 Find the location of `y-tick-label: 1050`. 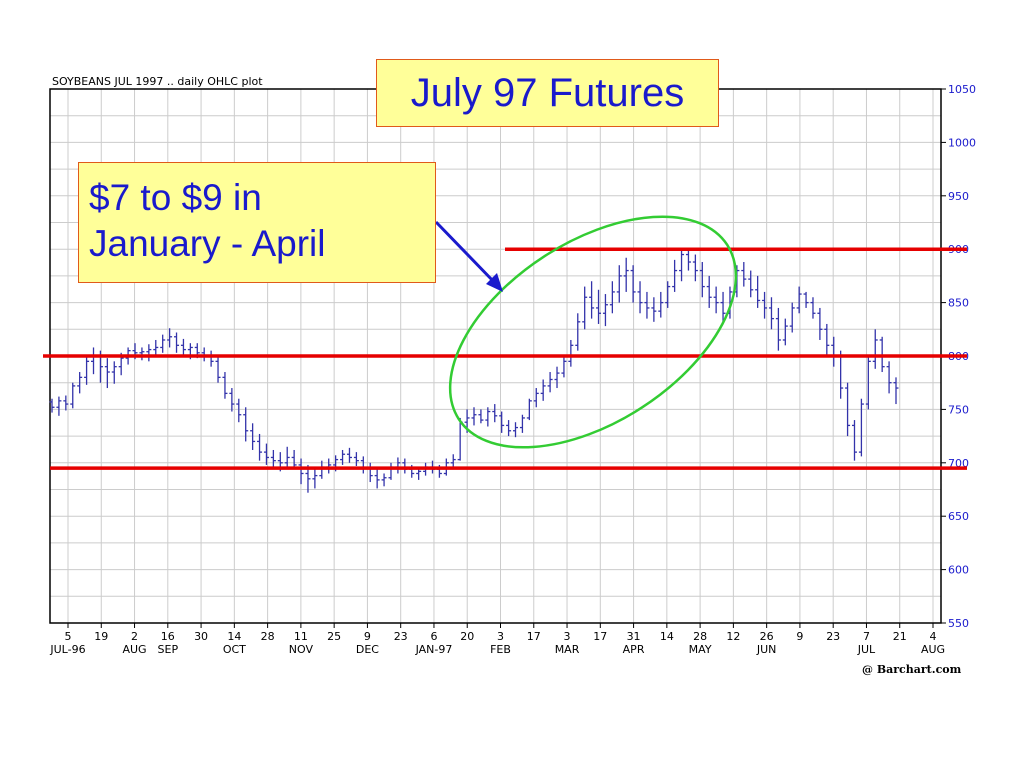

y-tick-label: 1050 is located at coordinates (962, 89).